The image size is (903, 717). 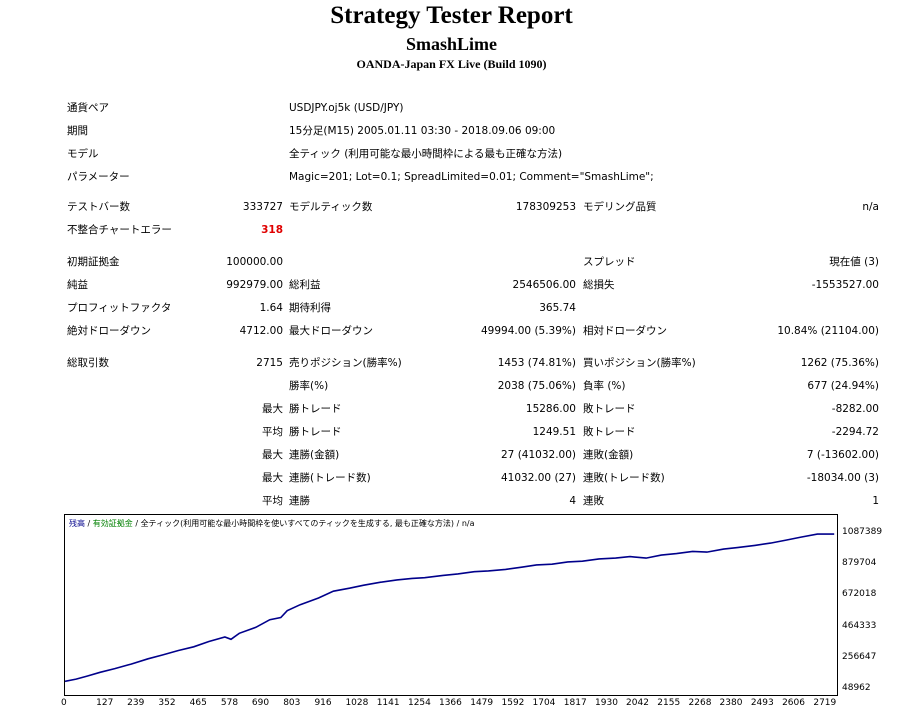 What do you see at coordinates (608, 455) in the screenshot?
I see `consec-losses-label: 連敗(金額)` at bounding box center [608, 455].